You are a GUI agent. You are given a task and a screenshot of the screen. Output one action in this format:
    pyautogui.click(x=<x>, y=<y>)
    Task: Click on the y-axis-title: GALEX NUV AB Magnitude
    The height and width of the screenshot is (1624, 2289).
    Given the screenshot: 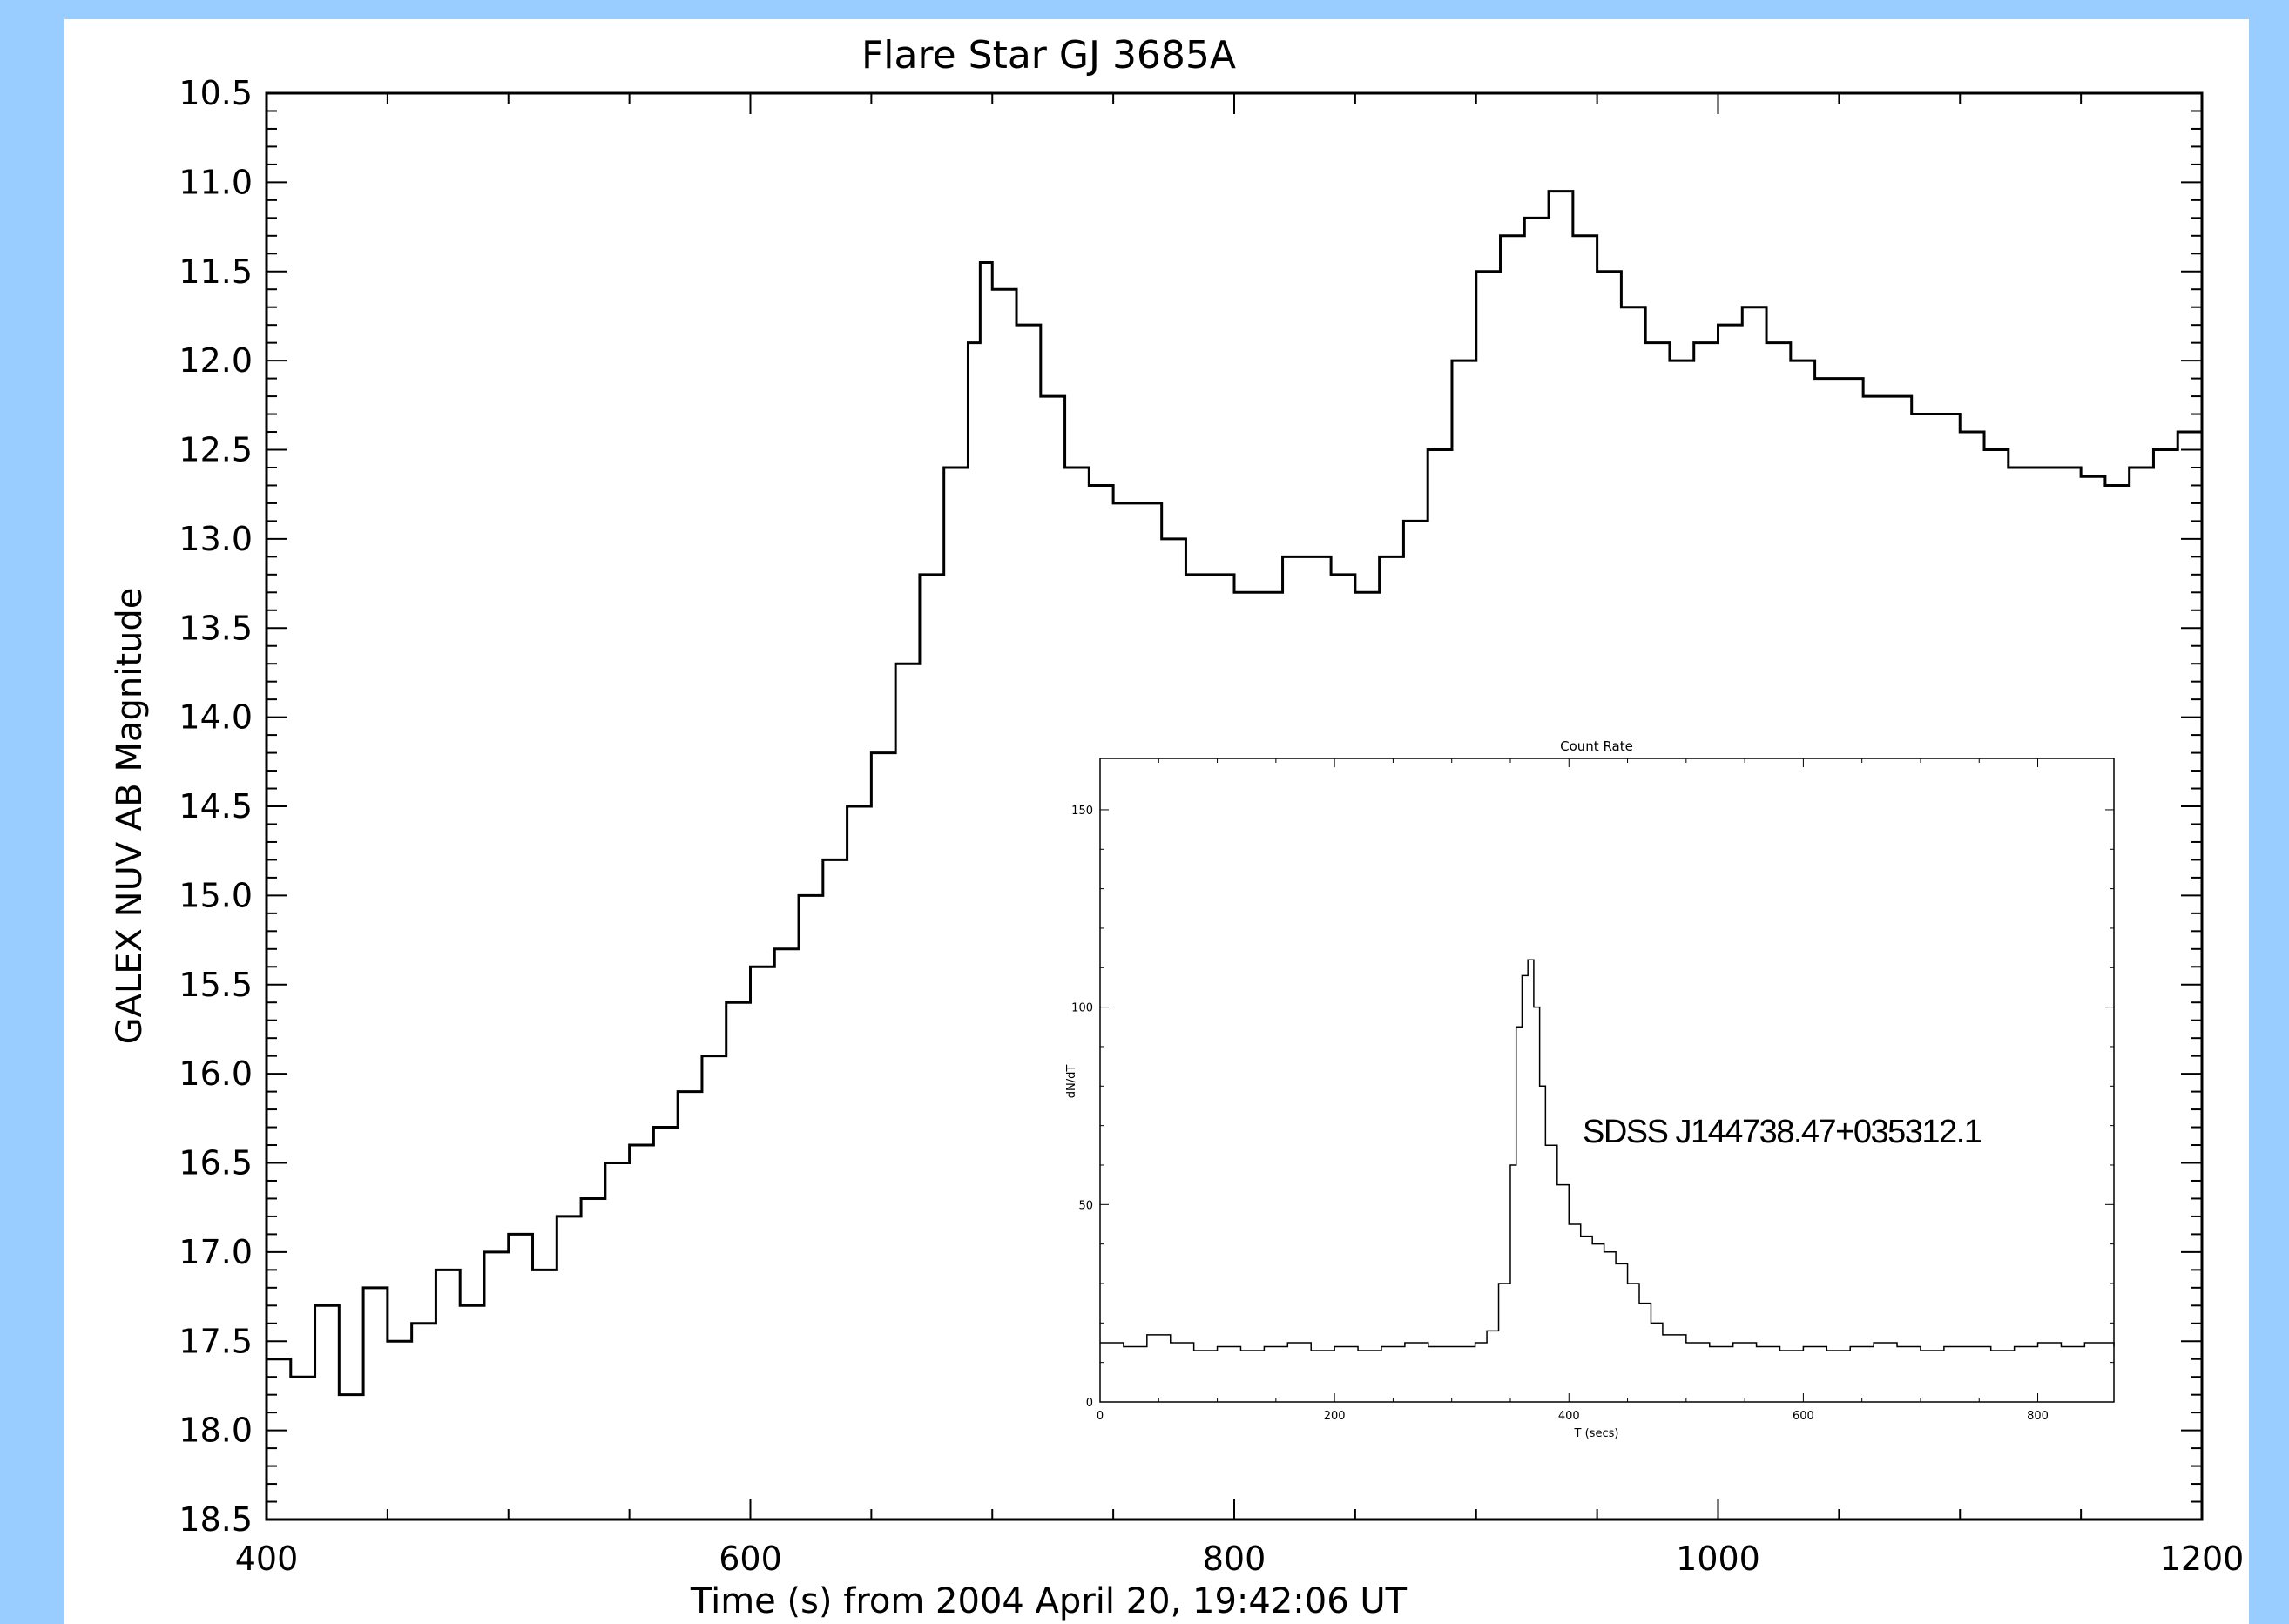 What is the action you would take?
    pyautogui.click(x=130, y=817)
    